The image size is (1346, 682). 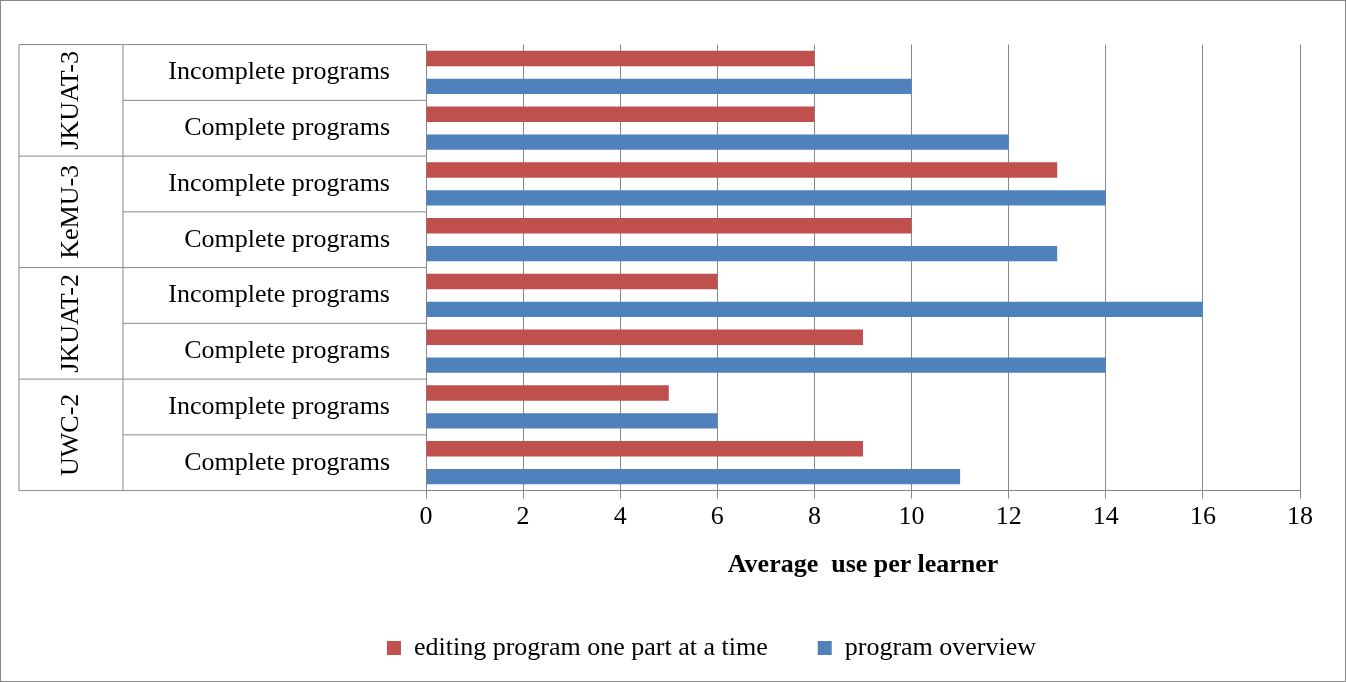 I want to click on x-tick-label: 0, so click(x=426, y=516).